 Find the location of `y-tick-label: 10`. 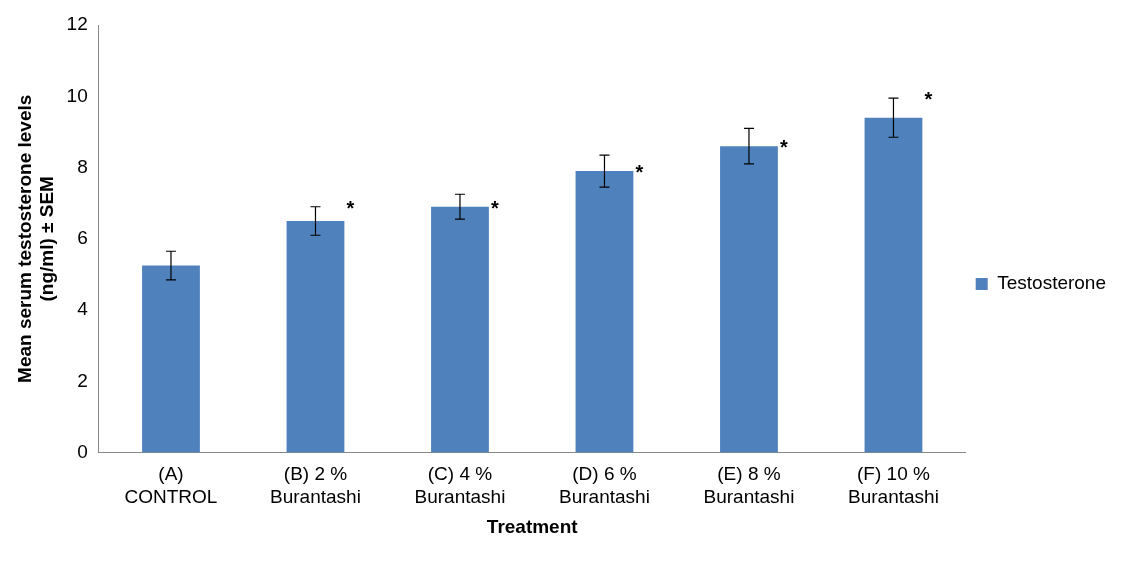

y-tick-label: 10 is located at coordinates (77, 95).